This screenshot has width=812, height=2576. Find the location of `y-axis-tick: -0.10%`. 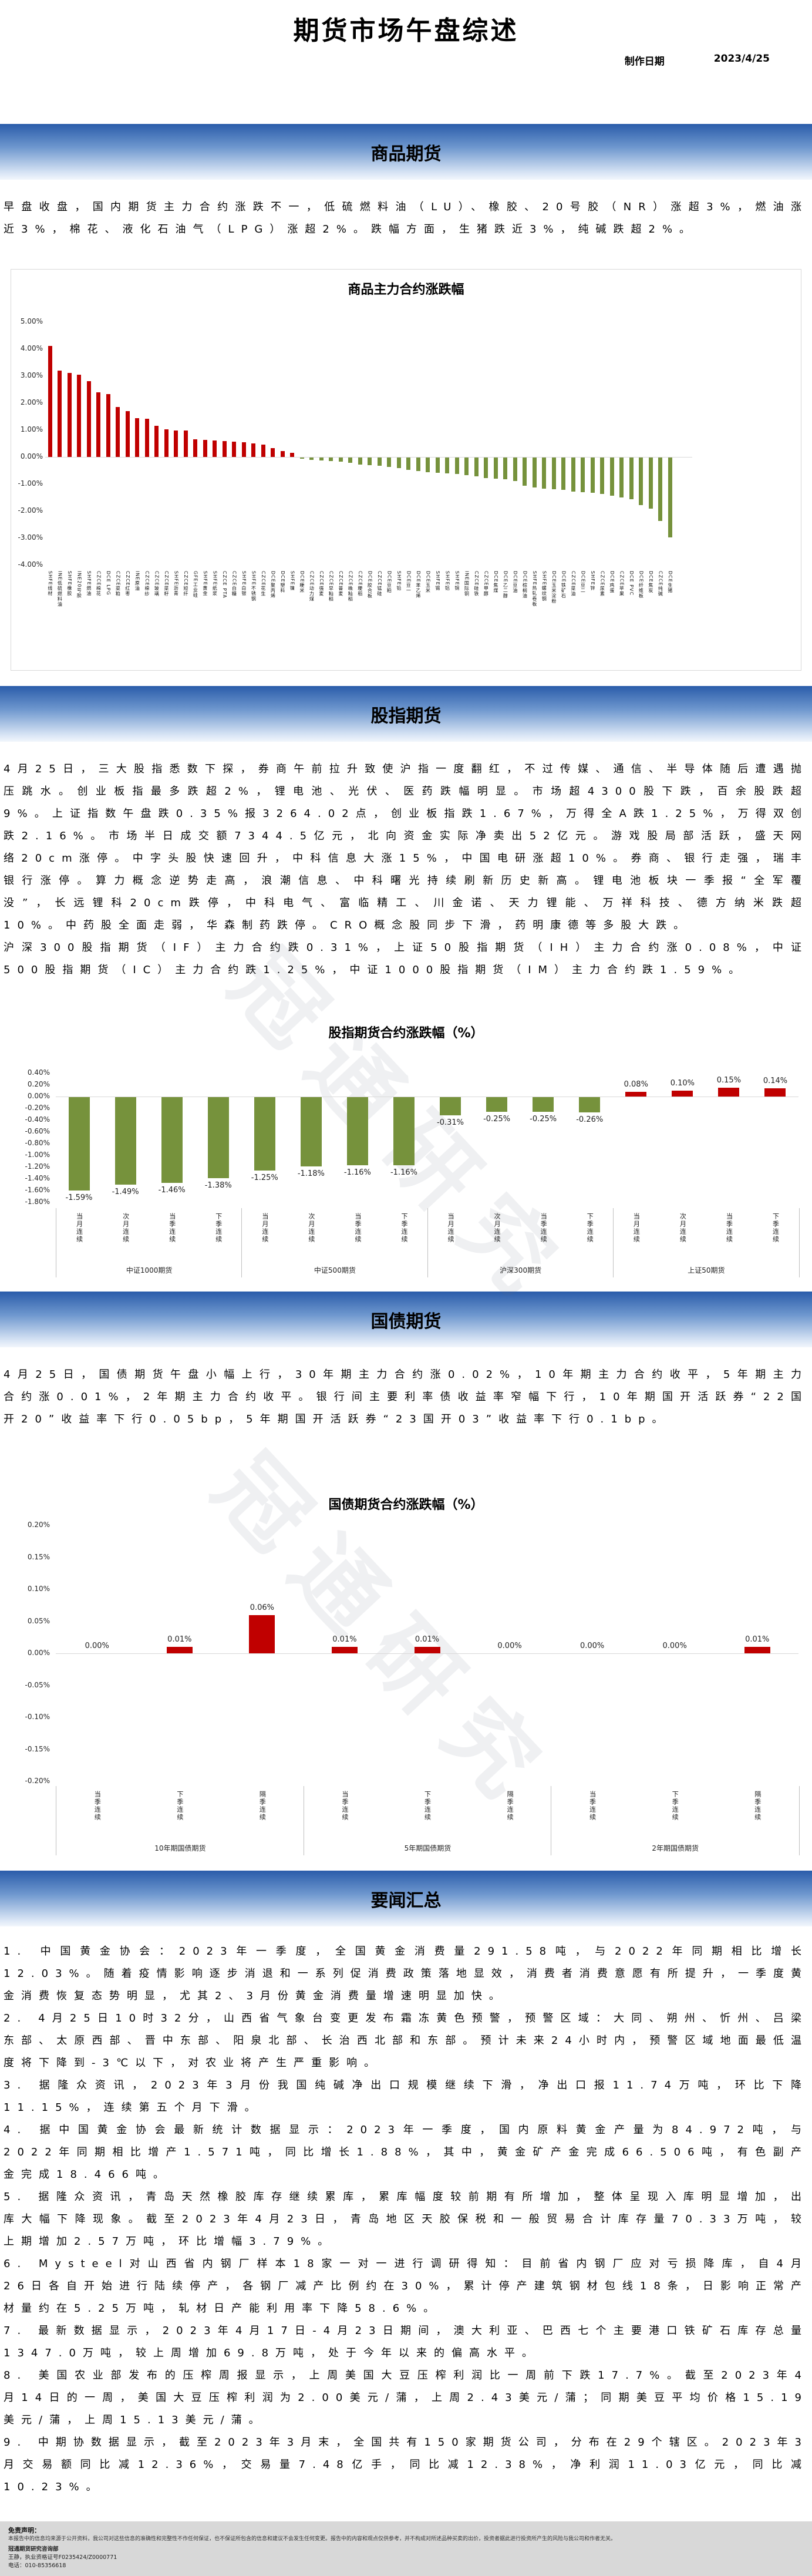

y-axis-tick: -0.10% is located at coordinates (37, 1717).